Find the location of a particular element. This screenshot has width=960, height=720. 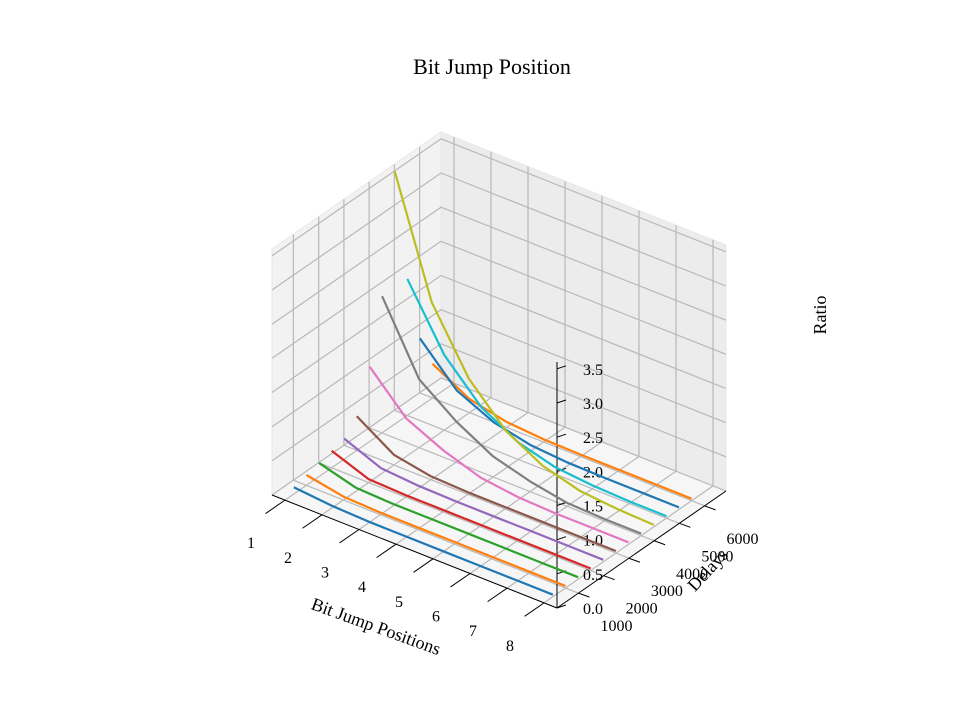

y-tick-label: 6000 is located at coordinates (743, 539).